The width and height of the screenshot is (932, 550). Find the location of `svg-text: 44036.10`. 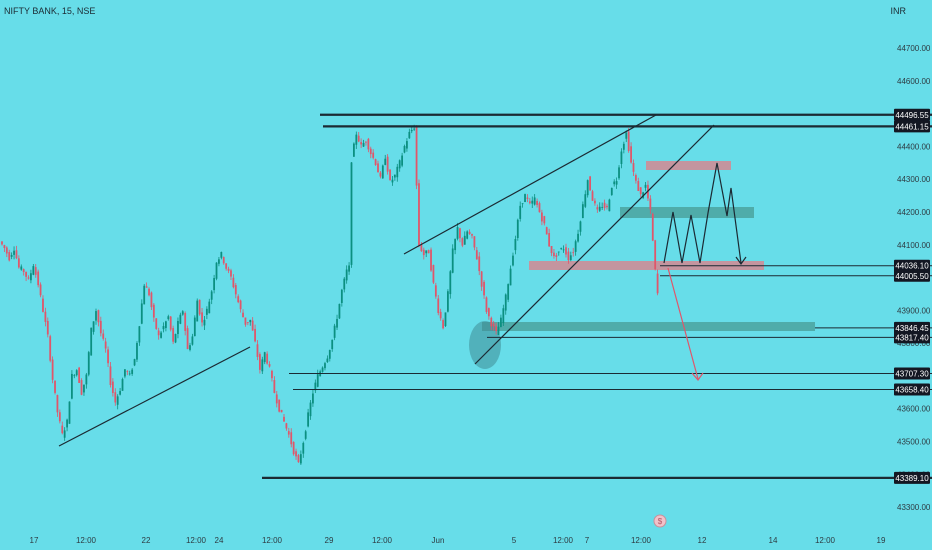

svg-text: 44036.10 is located at coordinates (912, 266).